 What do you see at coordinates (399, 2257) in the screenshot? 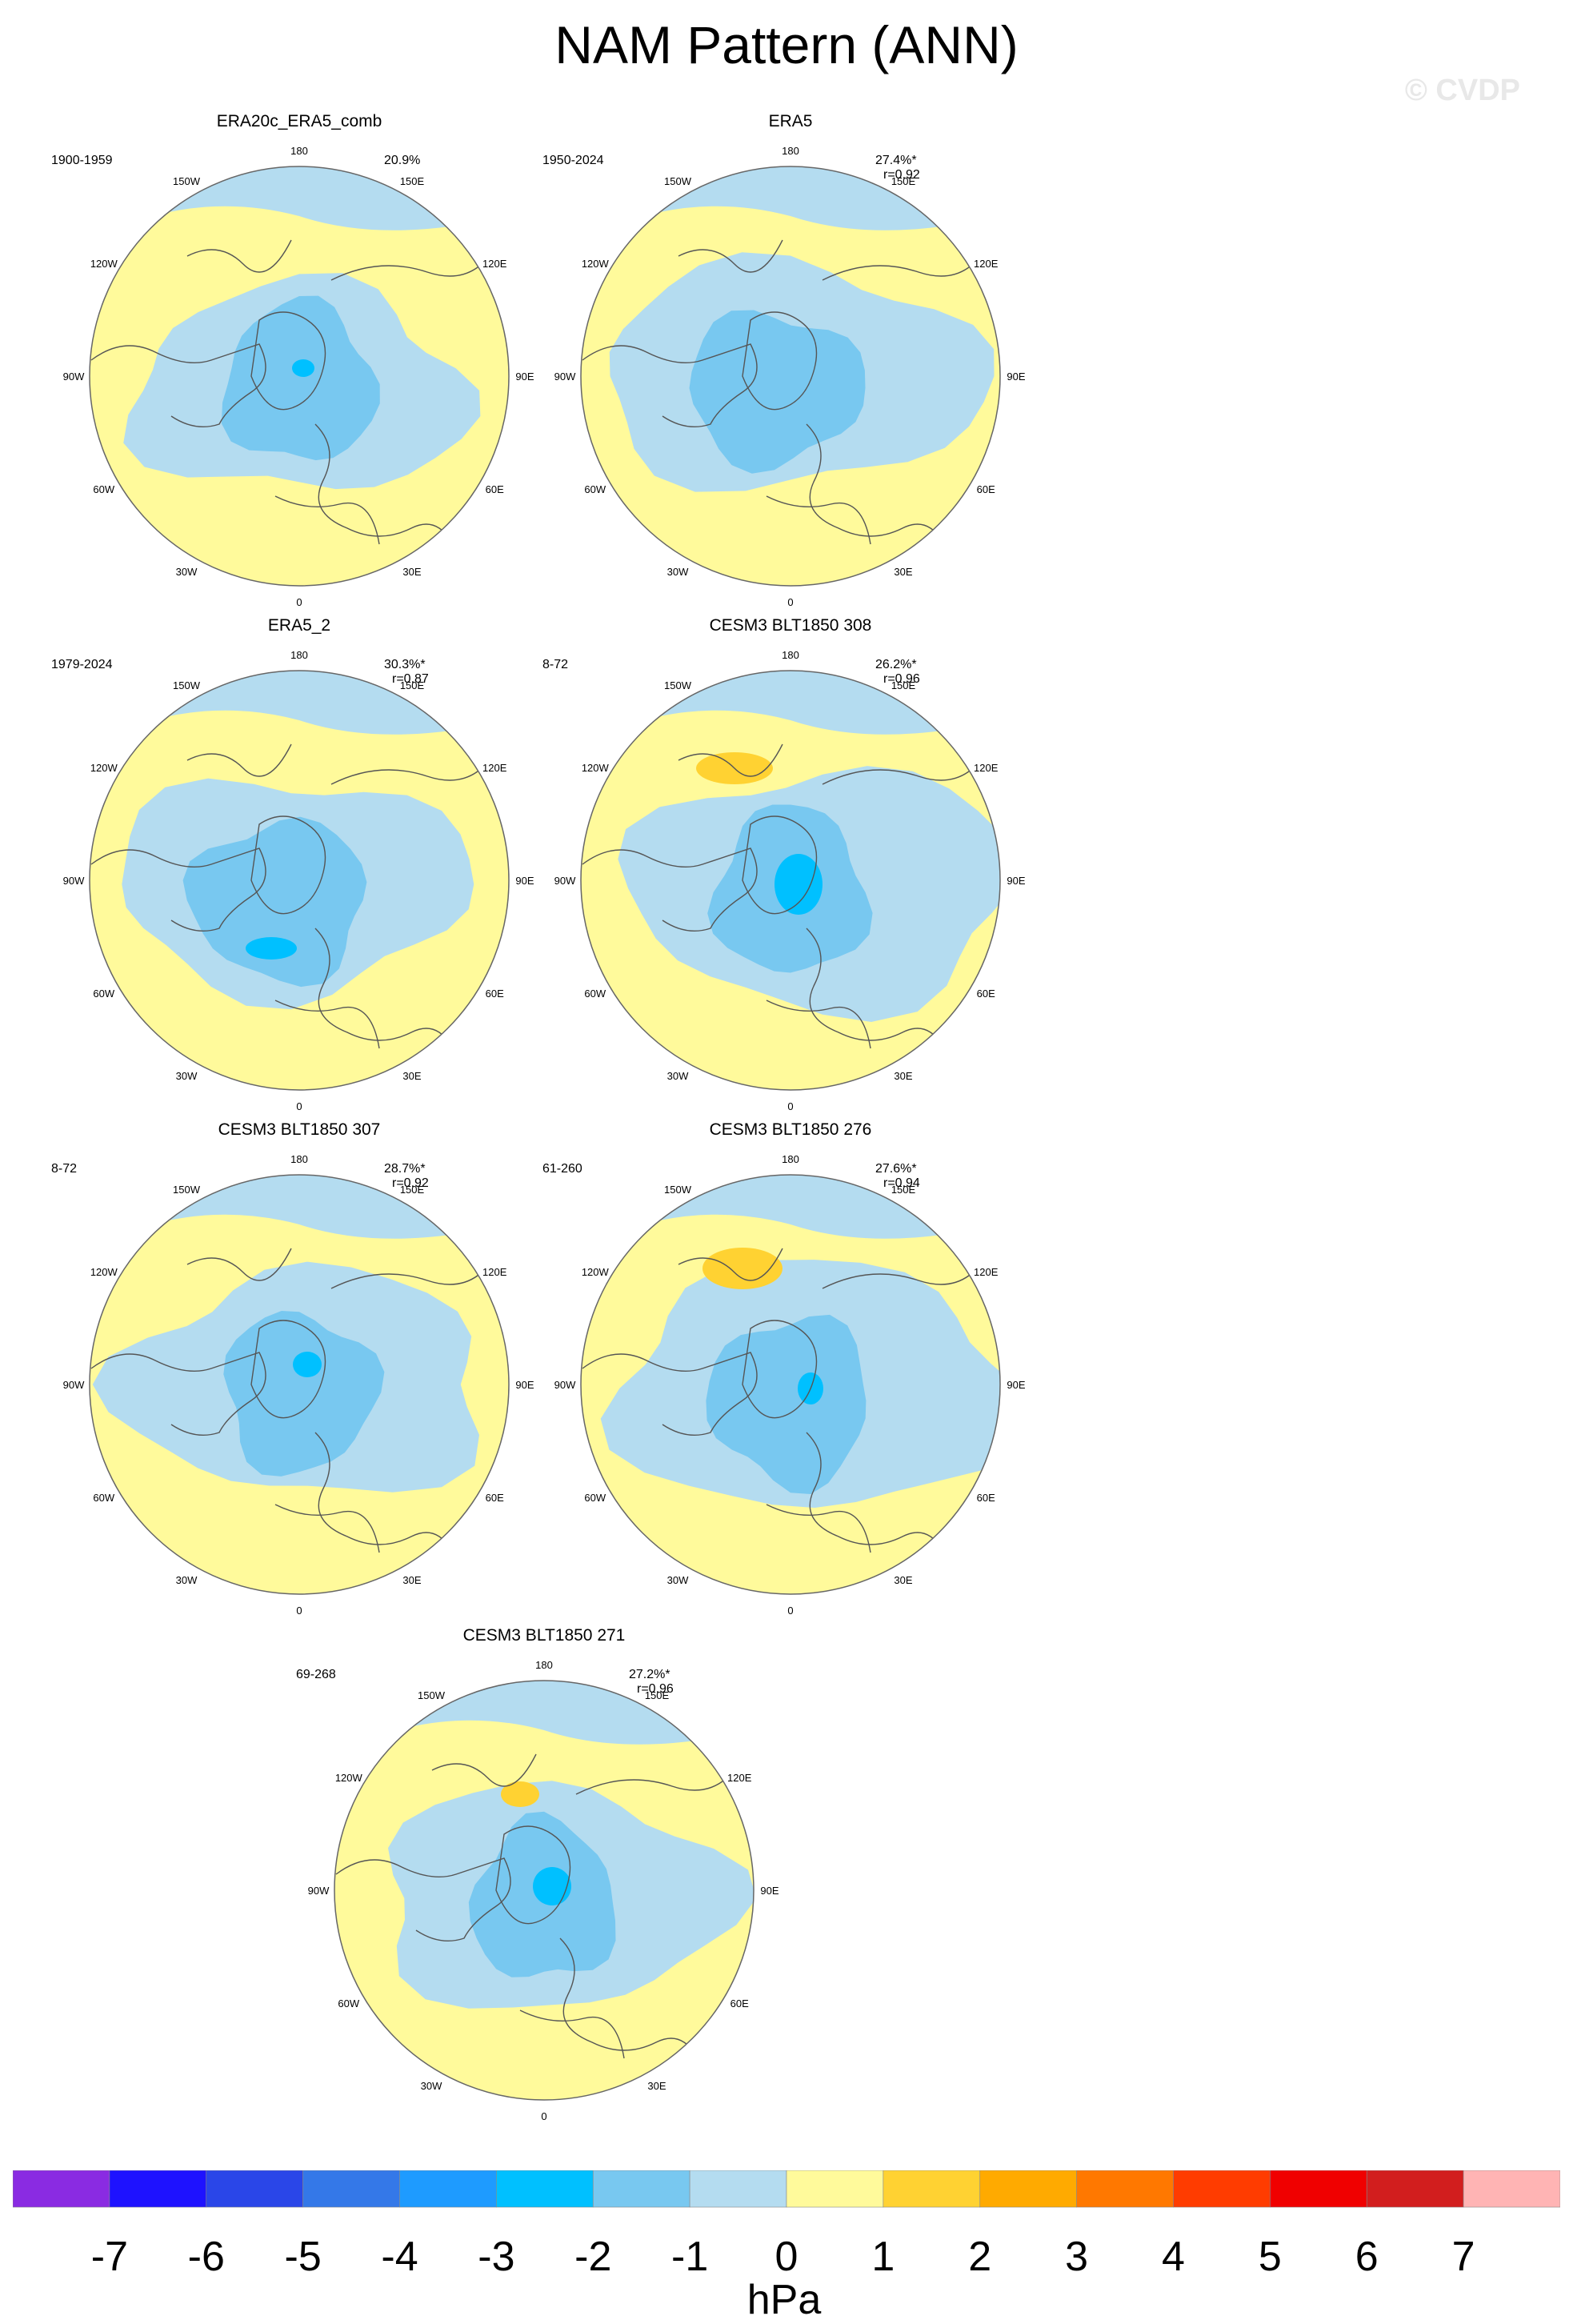
I see `colorbar-tick-label: -4` at bounding box center [399, 2257].